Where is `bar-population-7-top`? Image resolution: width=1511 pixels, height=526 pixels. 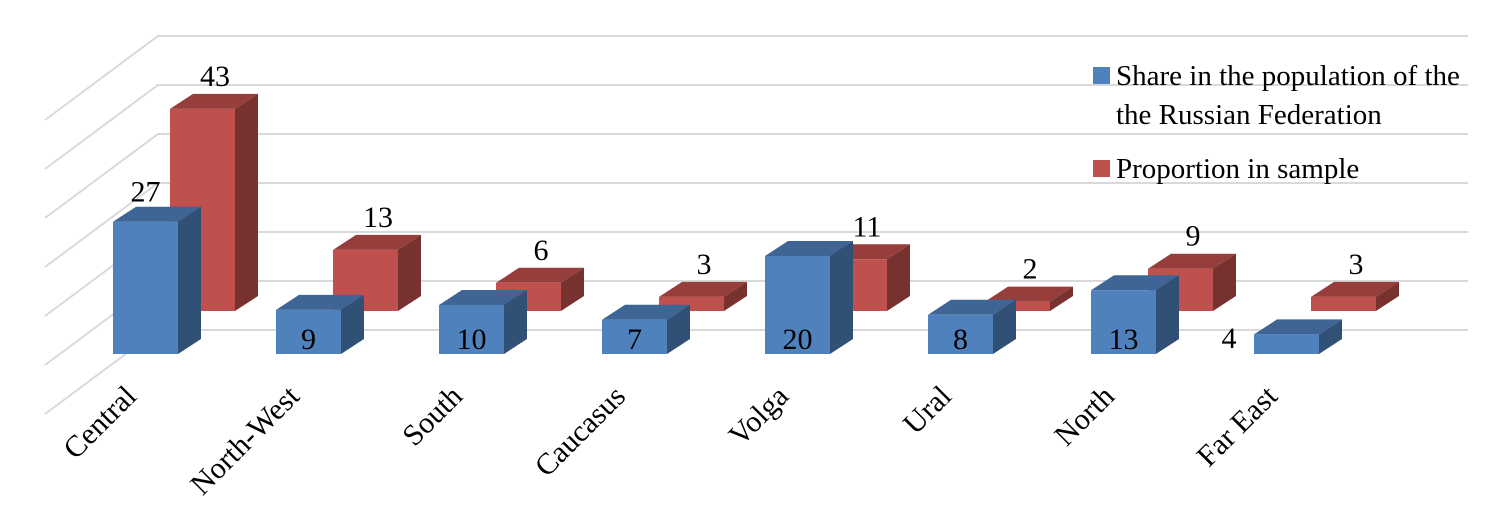
bar-population-7-top is located at coordinates (1298, 327).